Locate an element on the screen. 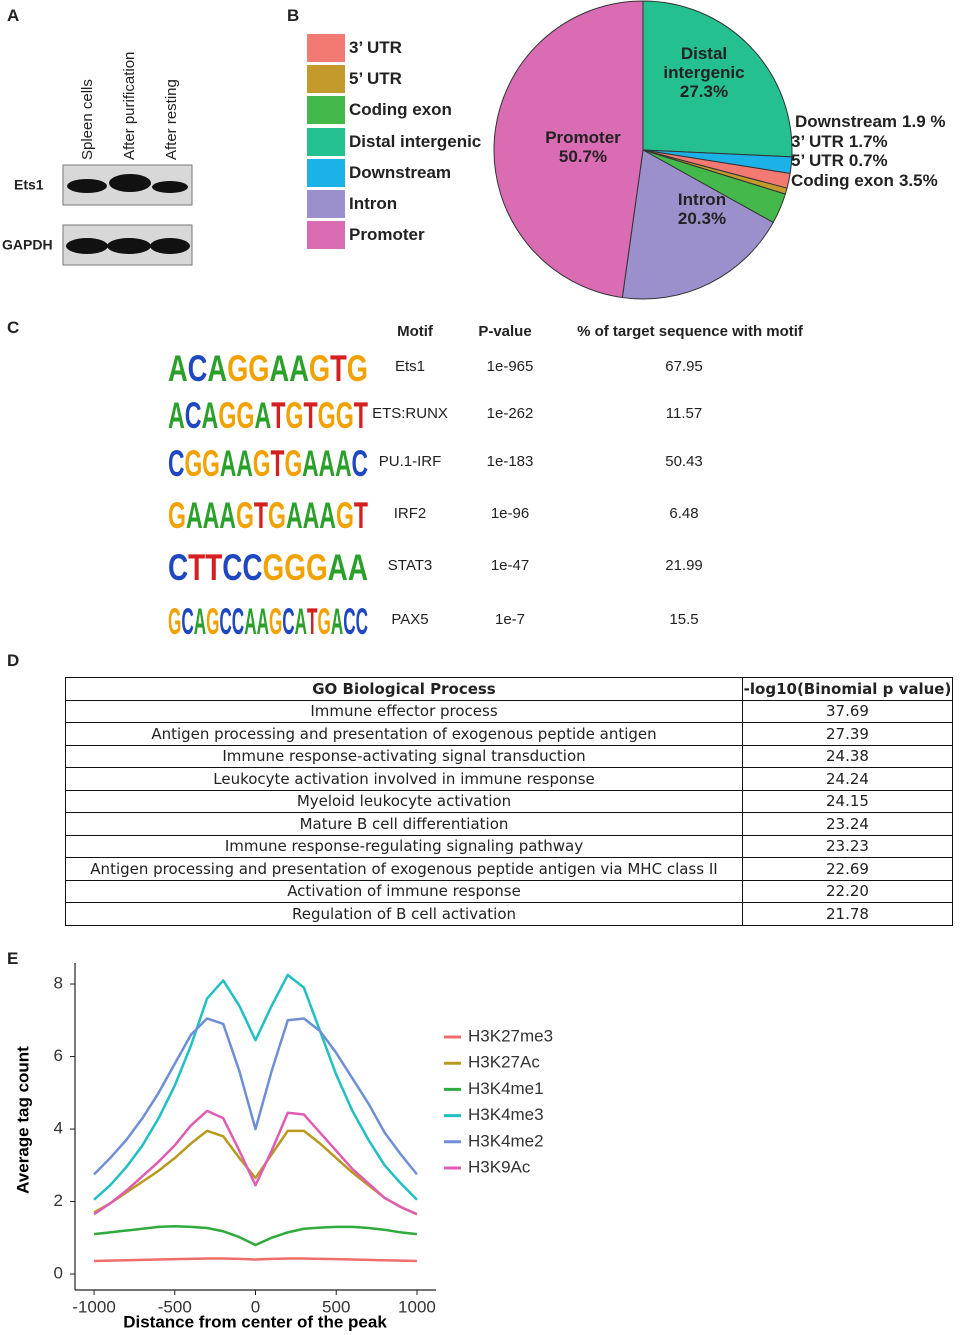 The height and width of the screenshot is (1335, 965). slice-name: Intron is located at coordinates (702, 199).